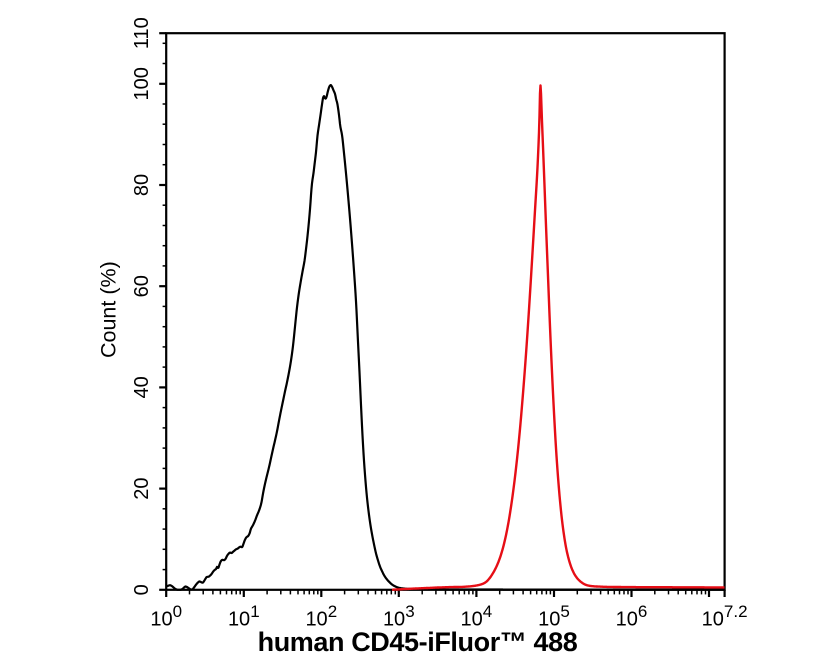 This screenshot has height=668, width=835. What do you see at coordinates (142, 33) in the screenshot?
I see `svg-text: 110` at bounding box center [142, 33].